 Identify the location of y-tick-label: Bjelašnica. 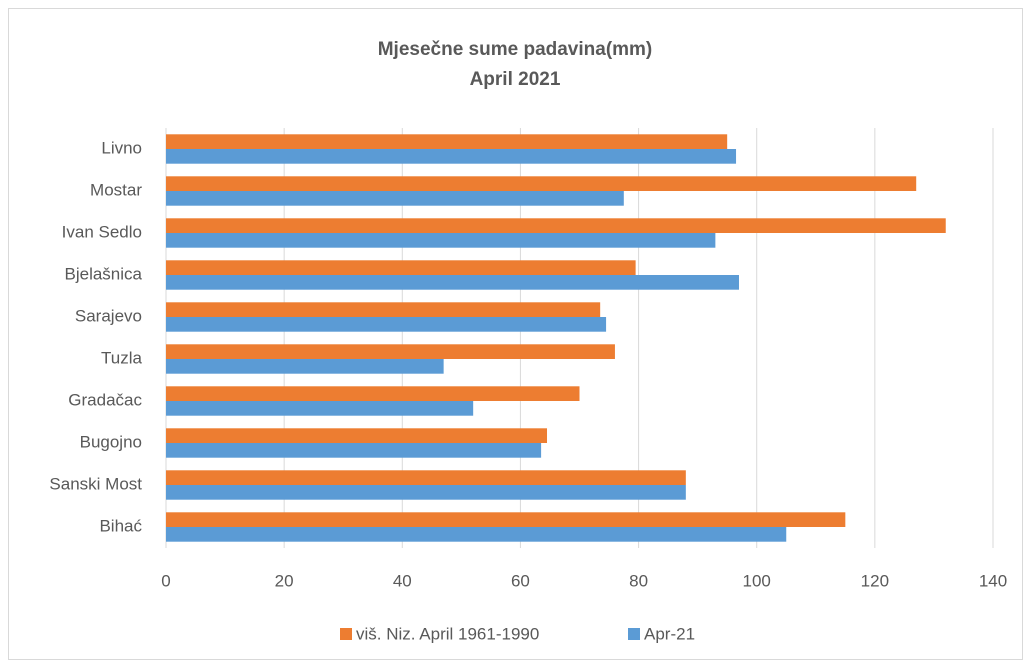
(104, 273).